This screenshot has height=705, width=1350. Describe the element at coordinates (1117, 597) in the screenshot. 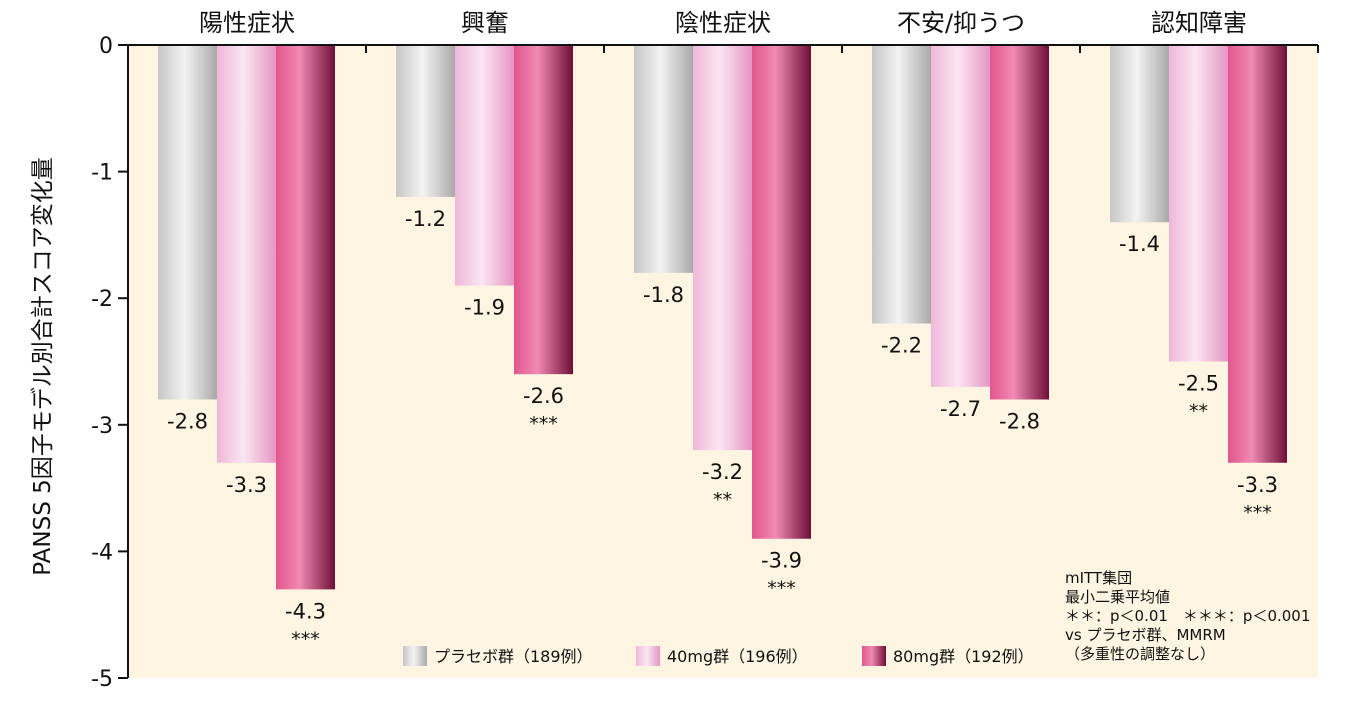

I see `footnote-line: 最小二乗平均値` at that location.